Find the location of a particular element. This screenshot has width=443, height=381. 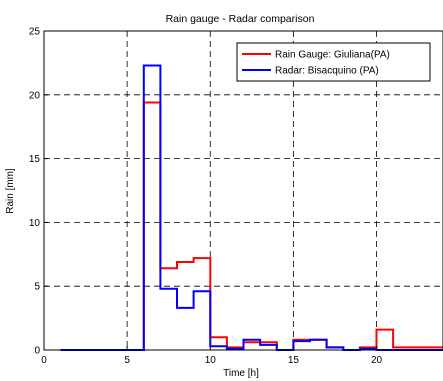

legend-box is located at coordinates (333, 62).